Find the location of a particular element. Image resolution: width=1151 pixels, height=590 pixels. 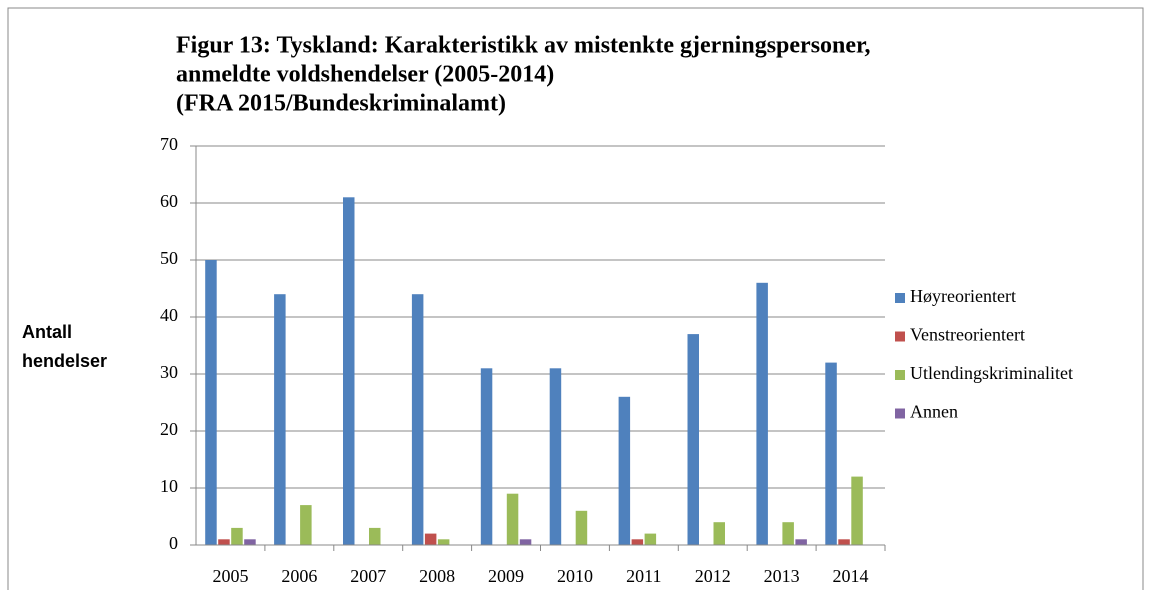

legend-label: Annen is located at coordinates (934, 412).